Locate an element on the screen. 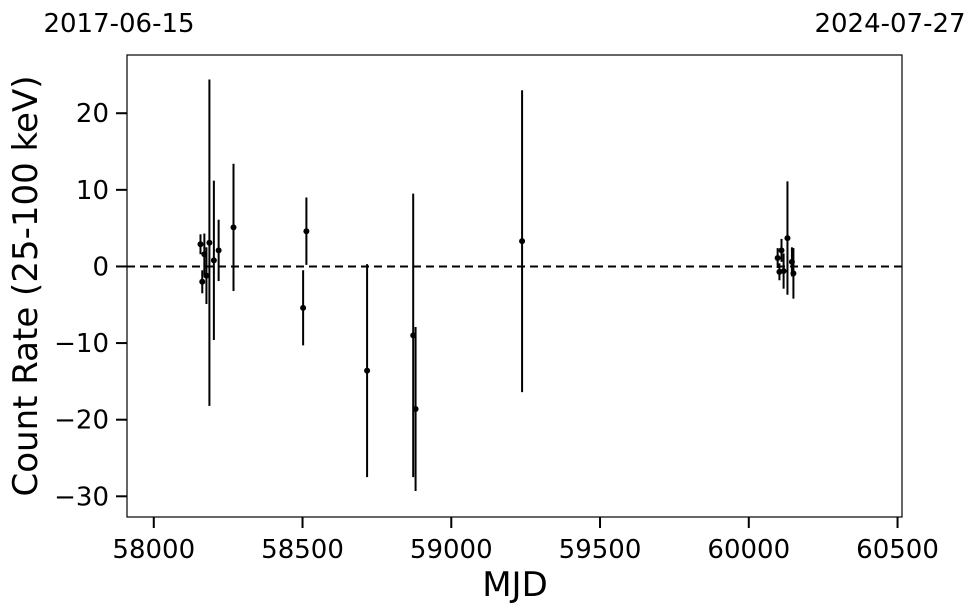 The width and height of the screenshot is (980, 613). x-tick-label: 58500 is located at coordinates (302, 550).